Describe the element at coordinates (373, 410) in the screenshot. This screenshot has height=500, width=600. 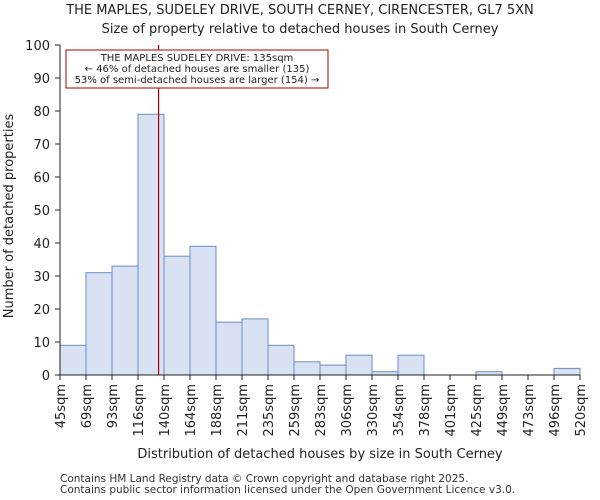
I see `x-tick-label-330sqm: 330sqm` at that location.